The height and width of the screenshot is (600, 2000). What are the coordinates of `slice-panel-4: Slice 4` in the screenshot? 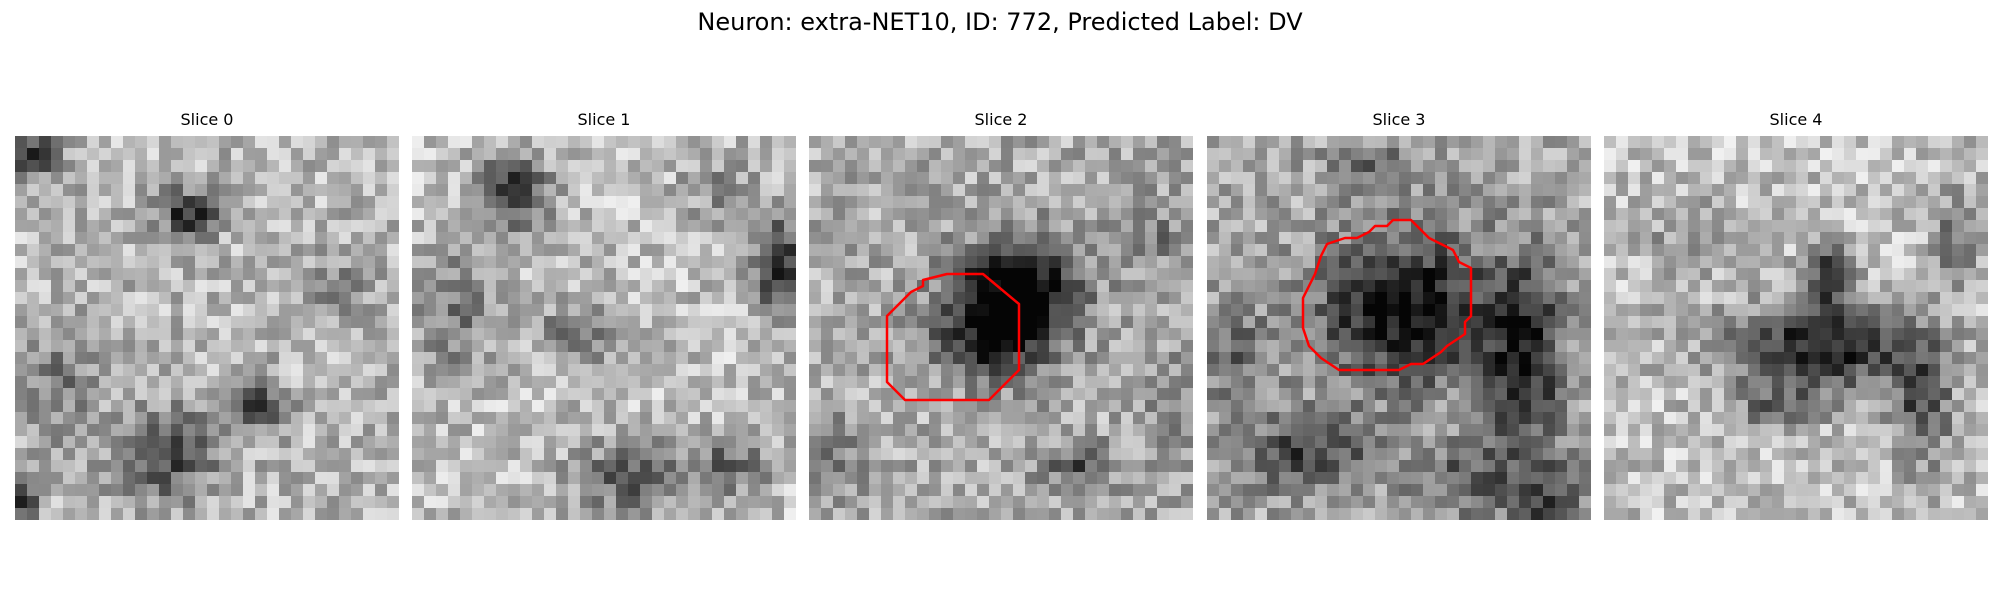 It's located at (1796, 312).